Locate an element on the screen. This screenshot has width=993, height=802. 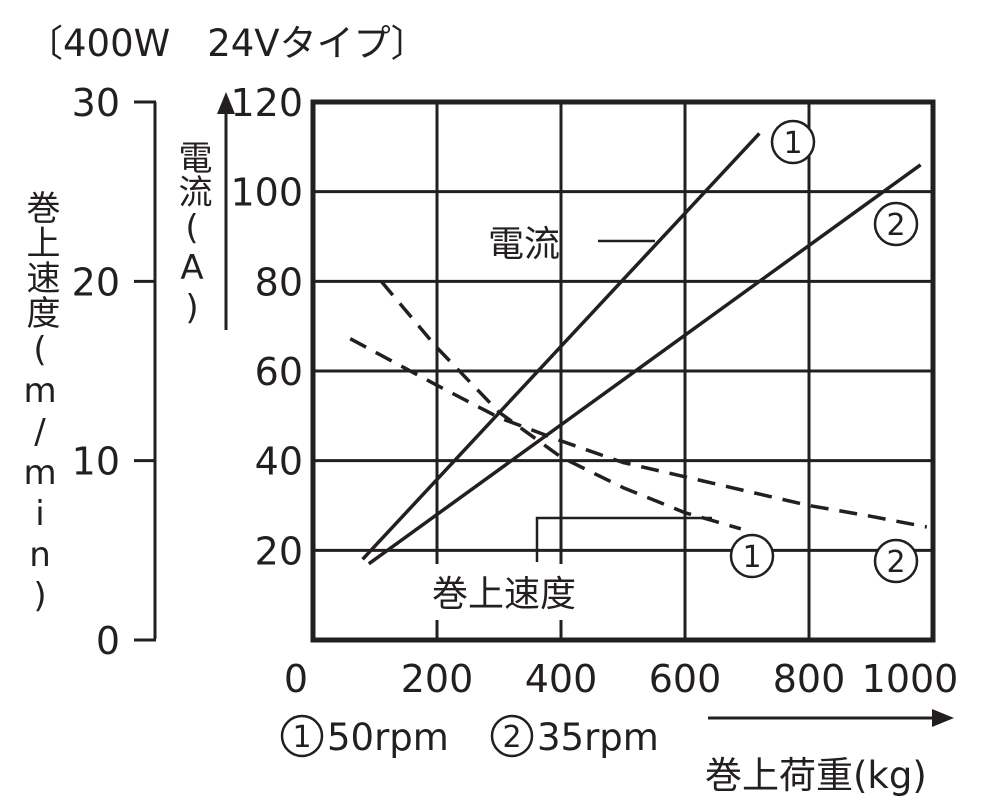
speed-annotation-bg is located at coordinates (528, 592).